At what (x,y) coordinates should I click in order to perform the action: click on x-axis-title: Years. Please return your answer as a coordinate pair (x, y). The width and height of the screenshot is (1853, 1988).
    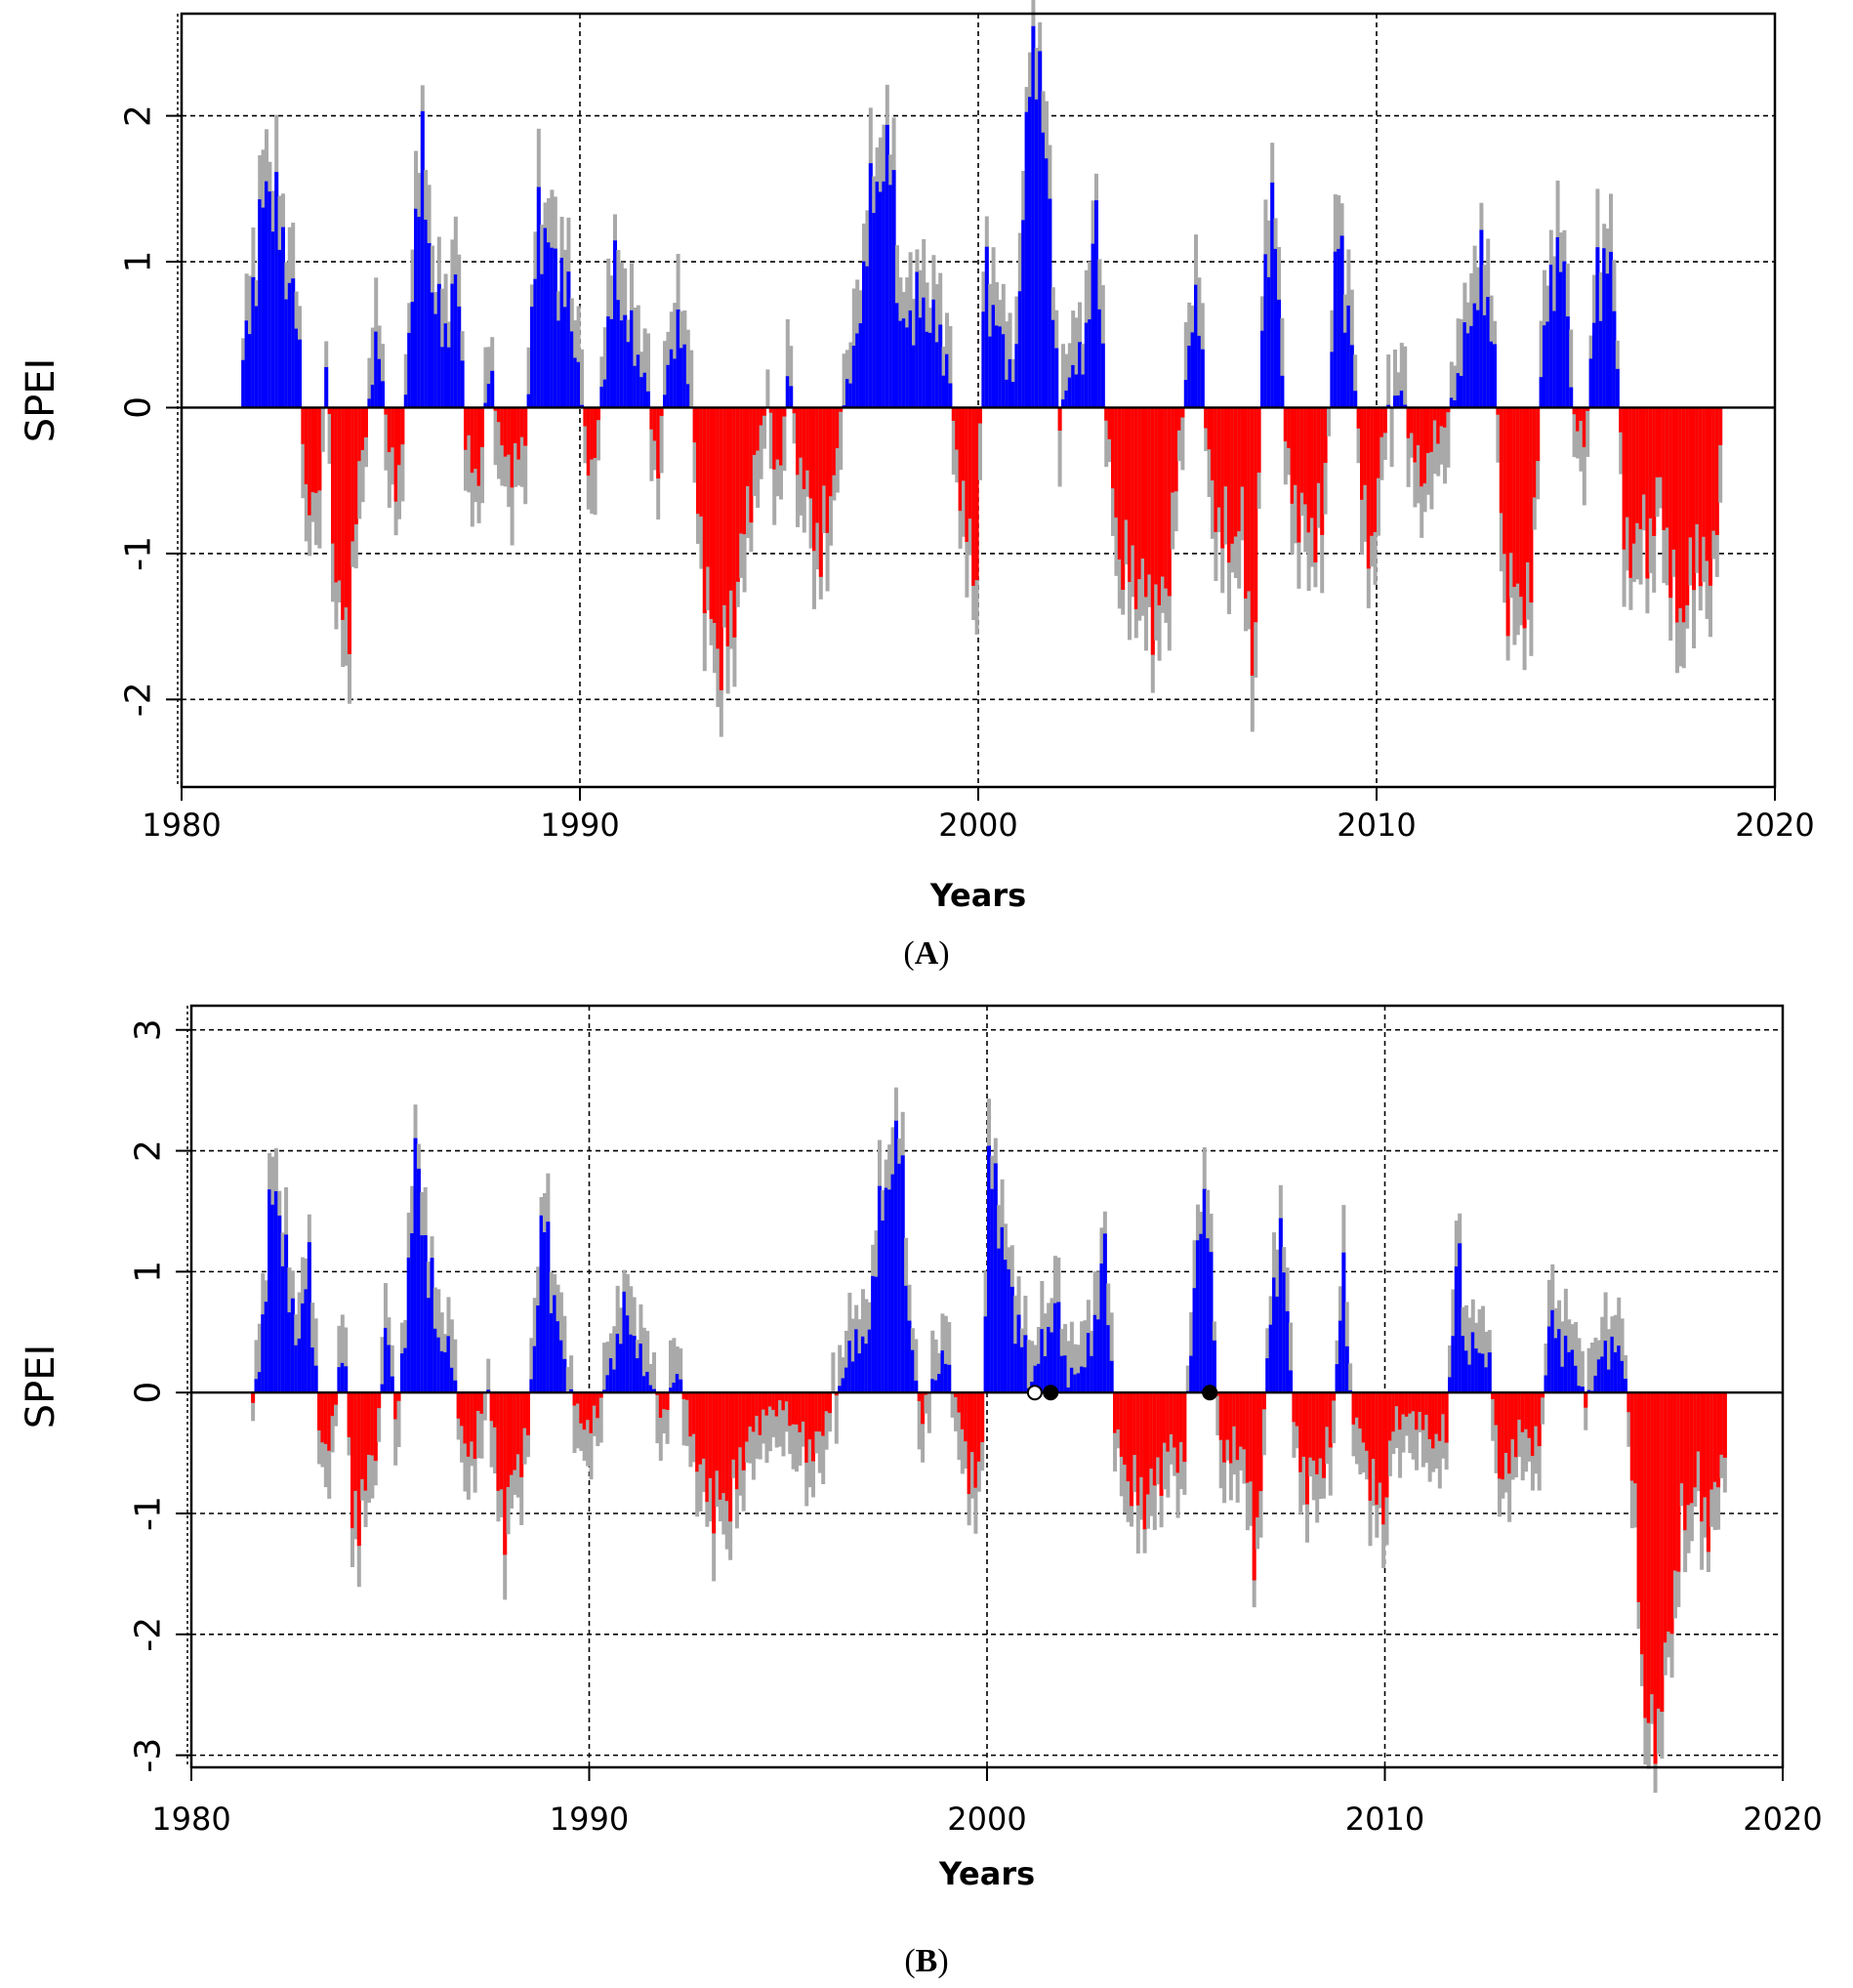
    Looking at the image, I should click on (977, 895).